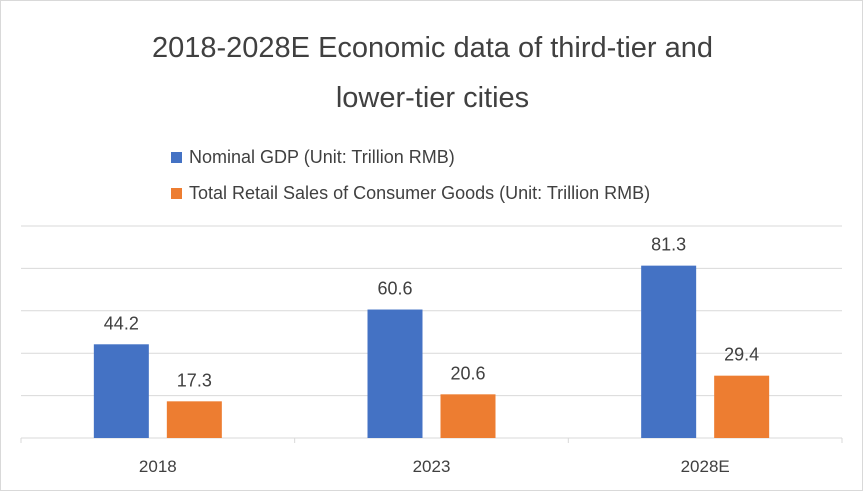 The width and height of the screenshot is (863, 492). I want to click on bar-gdp-2028E, so click(669, 351).